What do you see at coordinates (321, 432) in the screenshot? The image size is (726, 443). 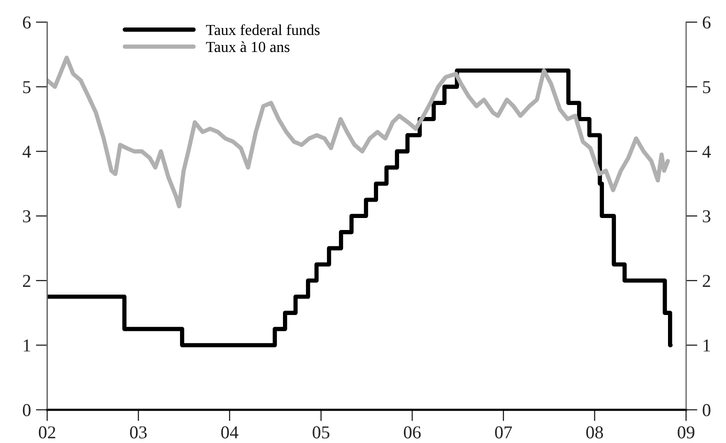 I see `x-tick-label: 05` at bounding box center [321, 432].